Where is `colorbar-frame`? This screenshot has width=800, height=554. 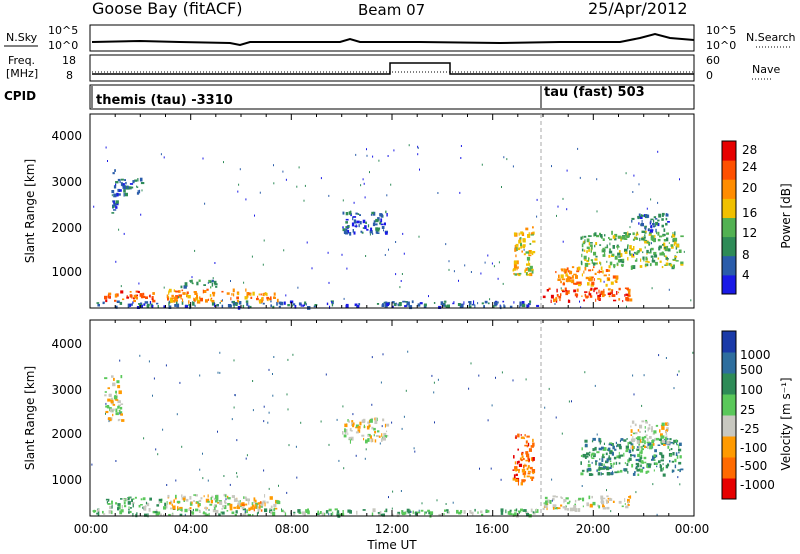
colorbar-frame is located at coordinates (729, 415).